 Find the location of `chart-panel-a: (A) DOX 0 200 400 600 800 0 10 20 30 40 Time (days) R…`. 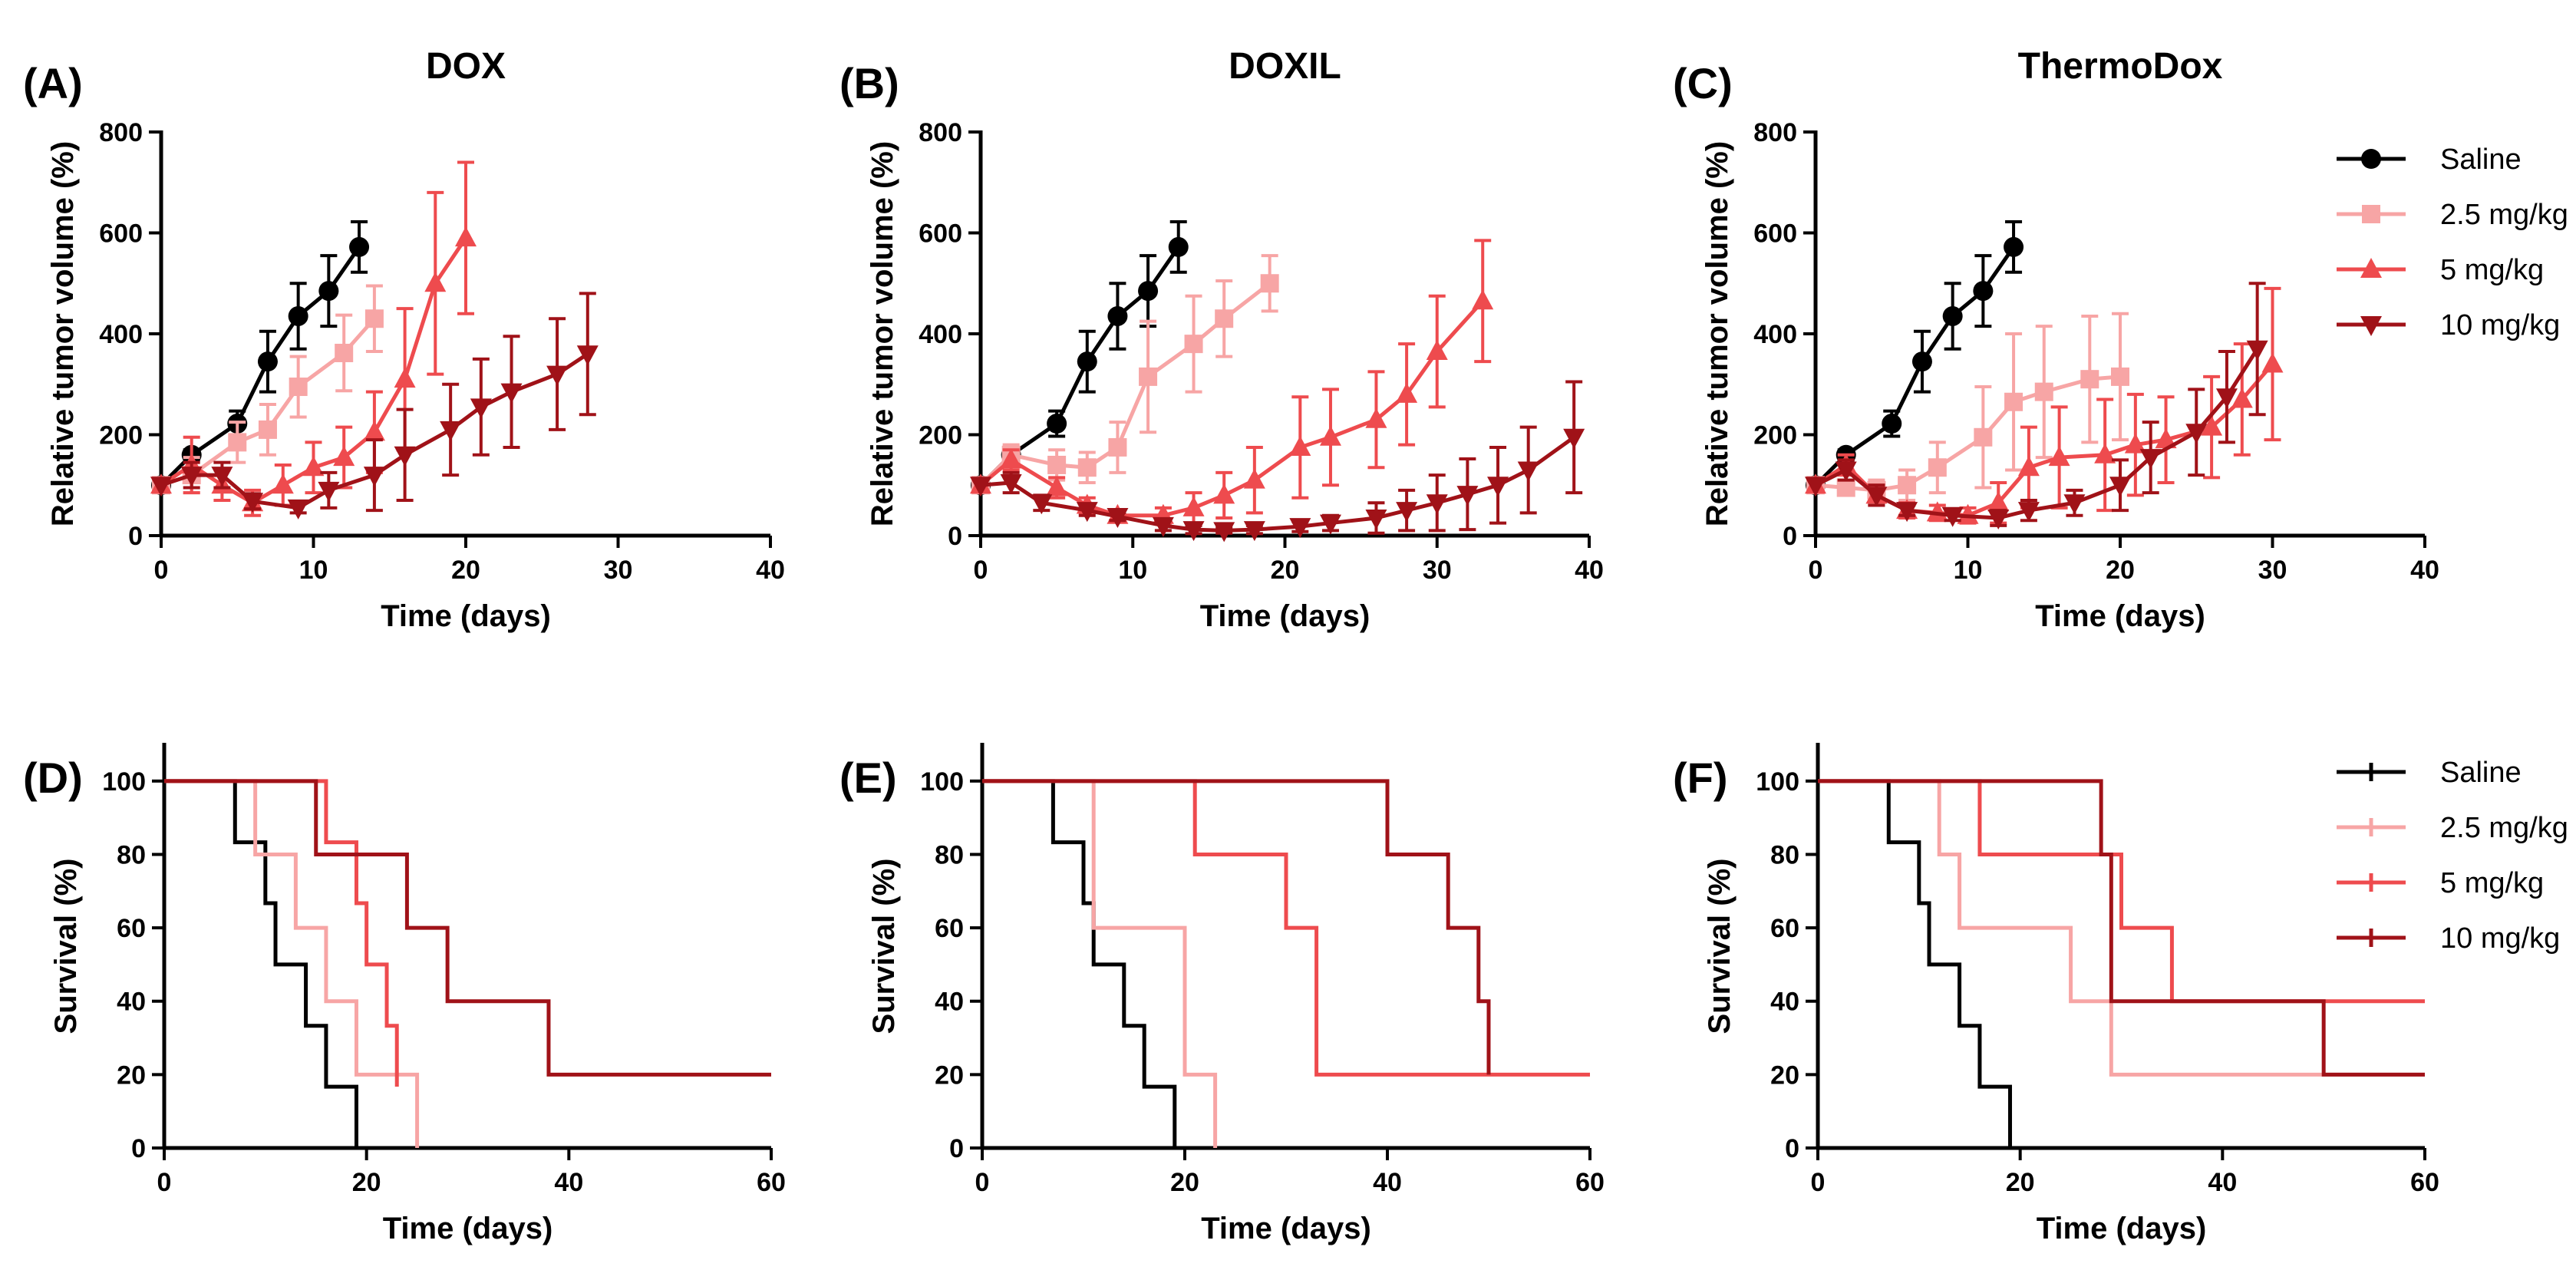

chart-panel-a: (A) DOX 0 200 400 600 800 0 10 20 30 40 Time (days) R… is located at coordinates (404, 339).